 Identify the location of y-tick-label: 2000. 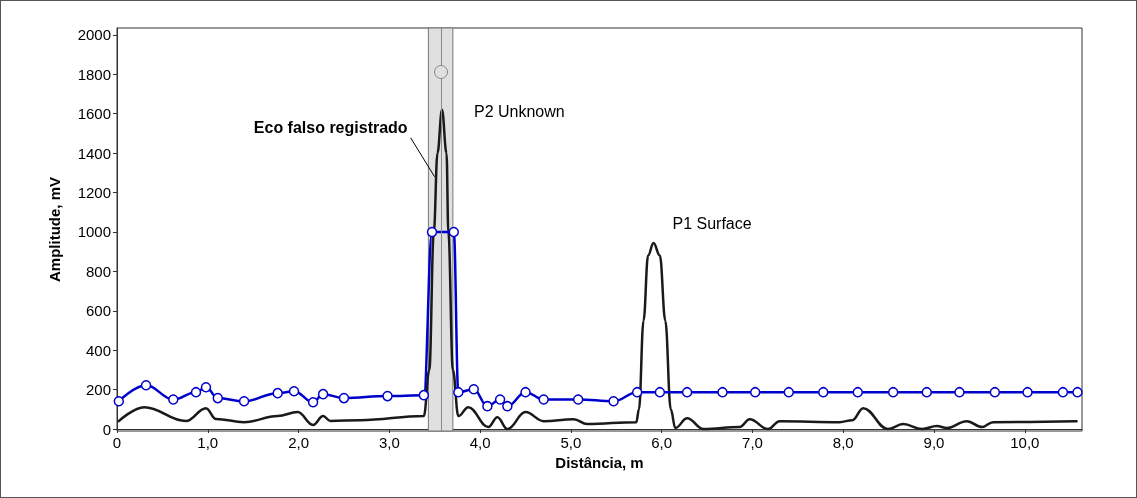
(94, 35).